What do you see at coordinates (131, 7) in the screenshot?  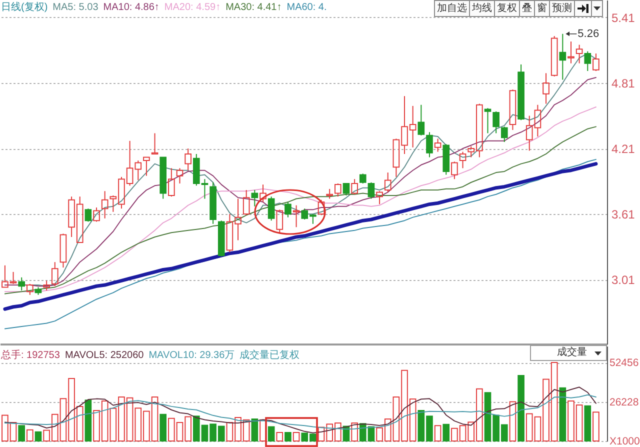 I see `text: MA10: 4.86↑` at bounding box center [131, 7].